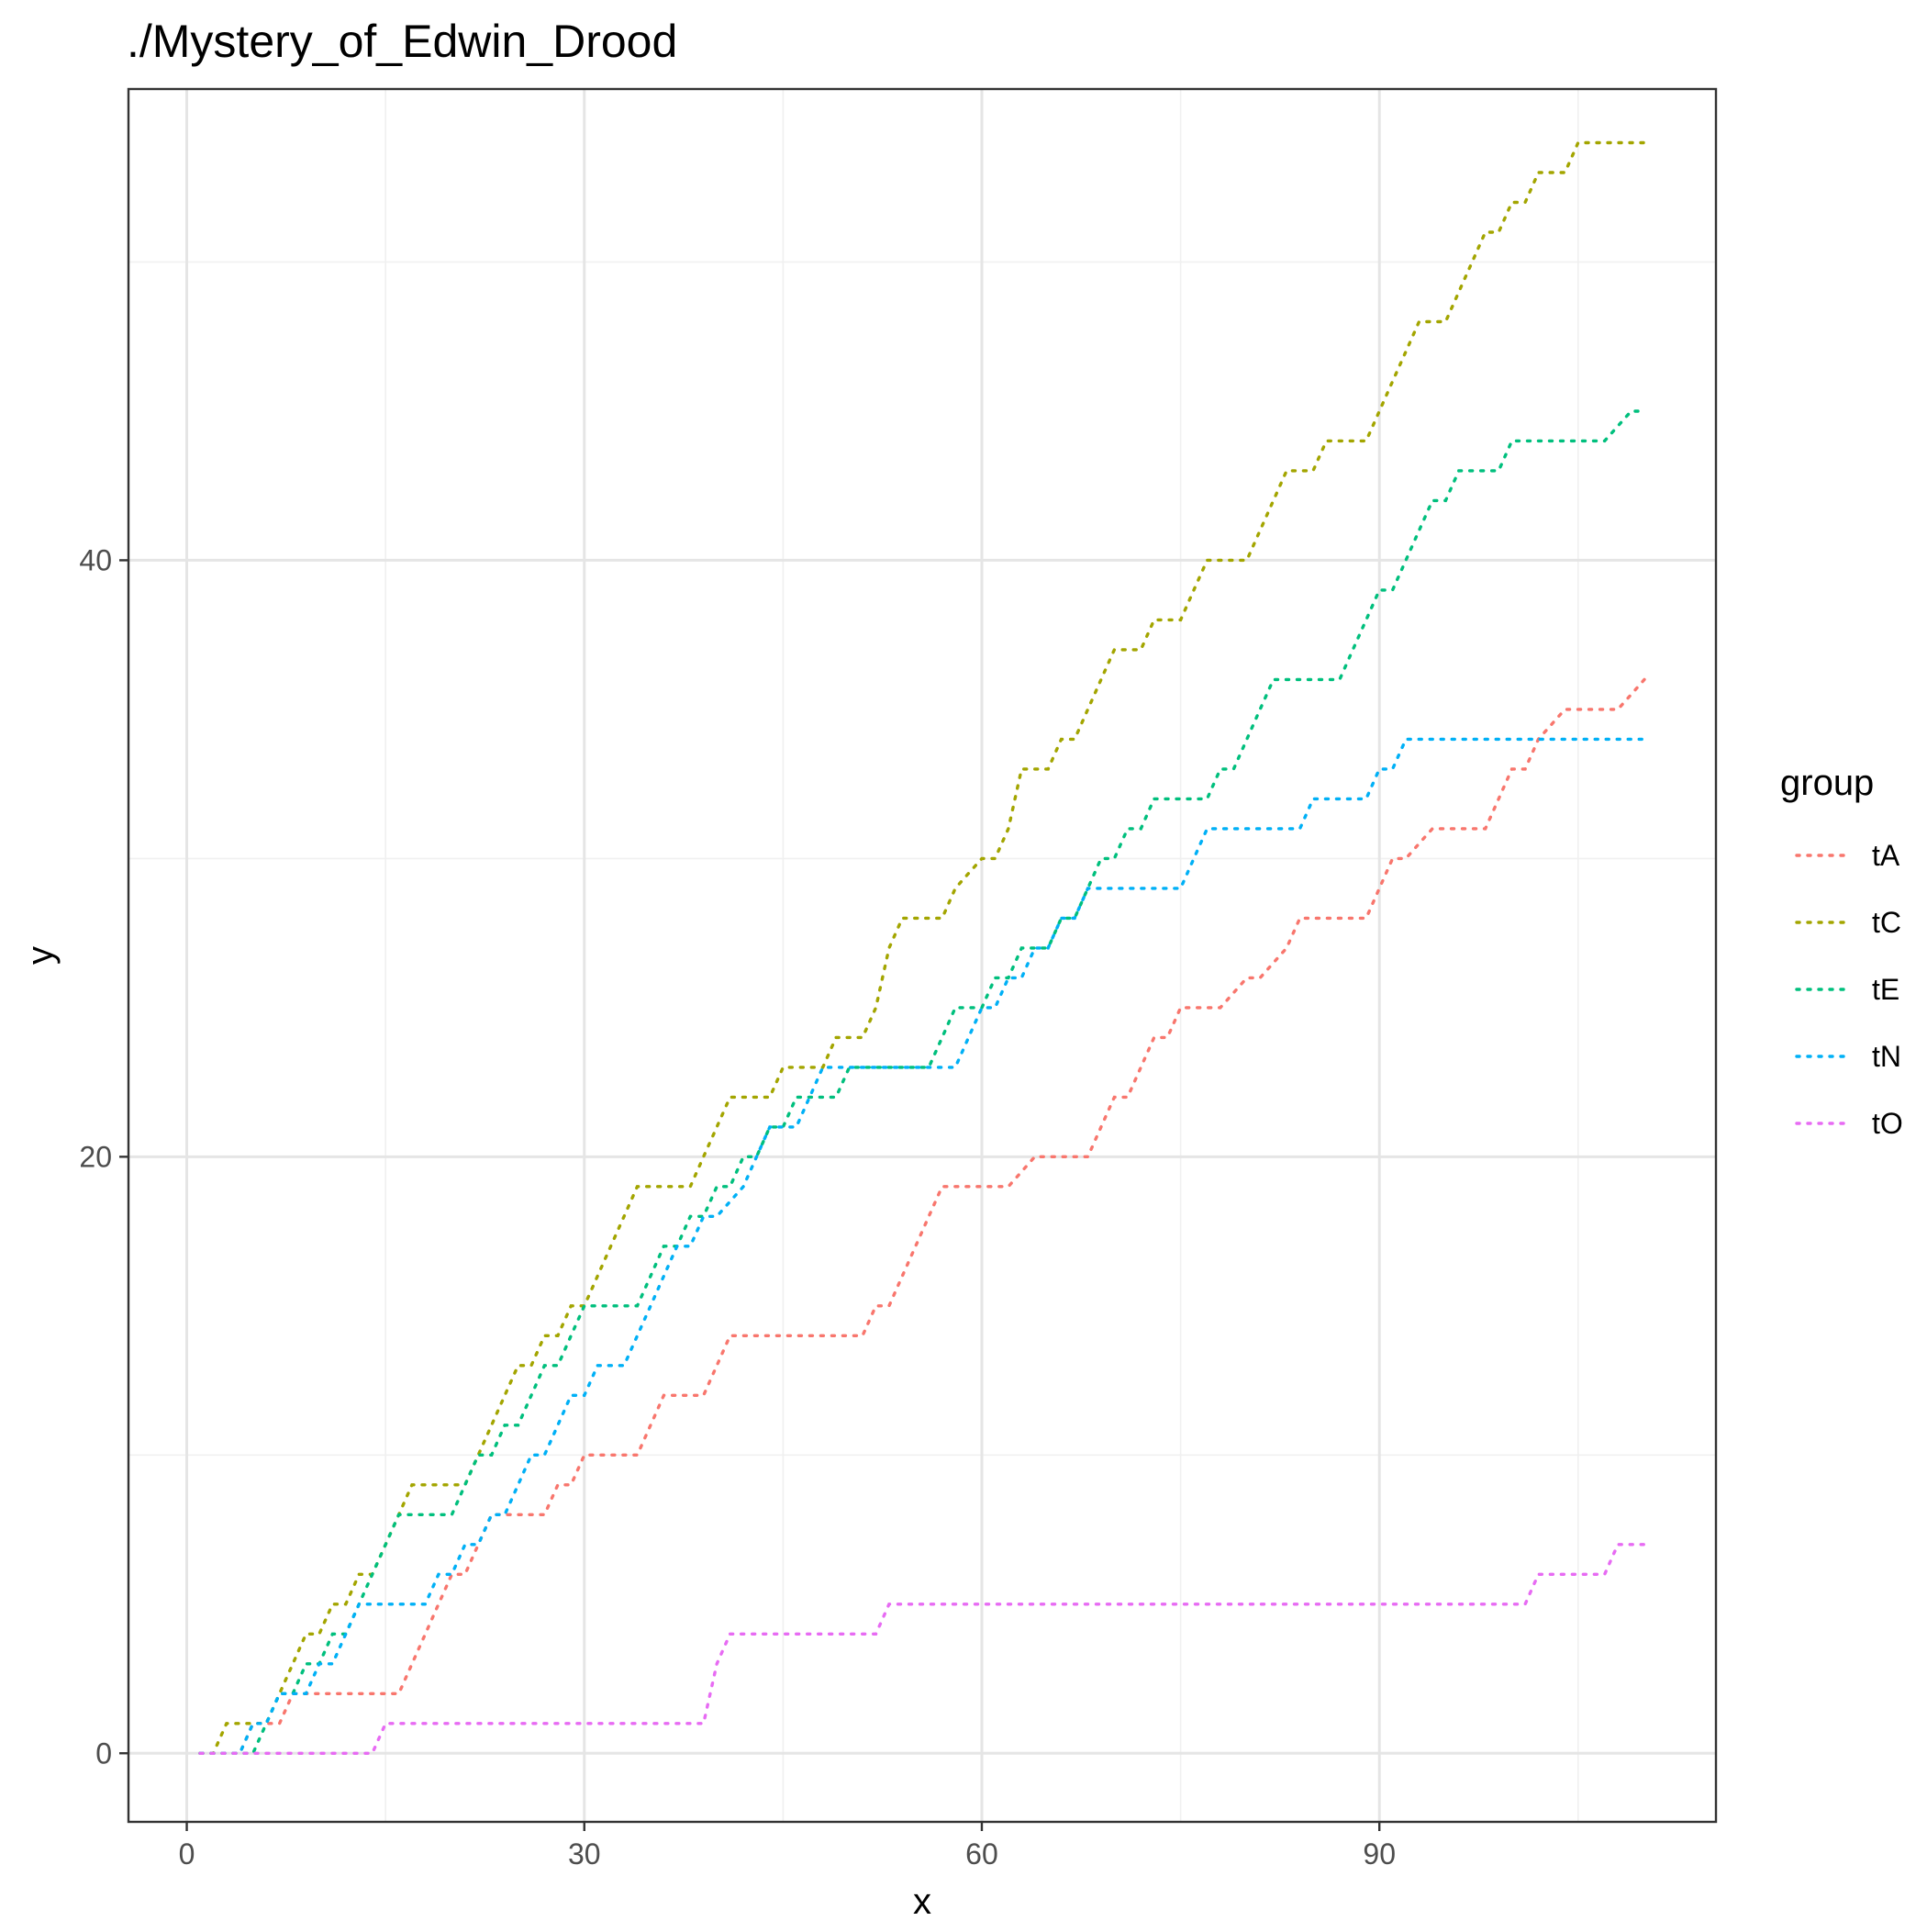  Describe the element at coordinates (187, 1854) in the screenshot. I see `x-tick-label: 0` at that location.